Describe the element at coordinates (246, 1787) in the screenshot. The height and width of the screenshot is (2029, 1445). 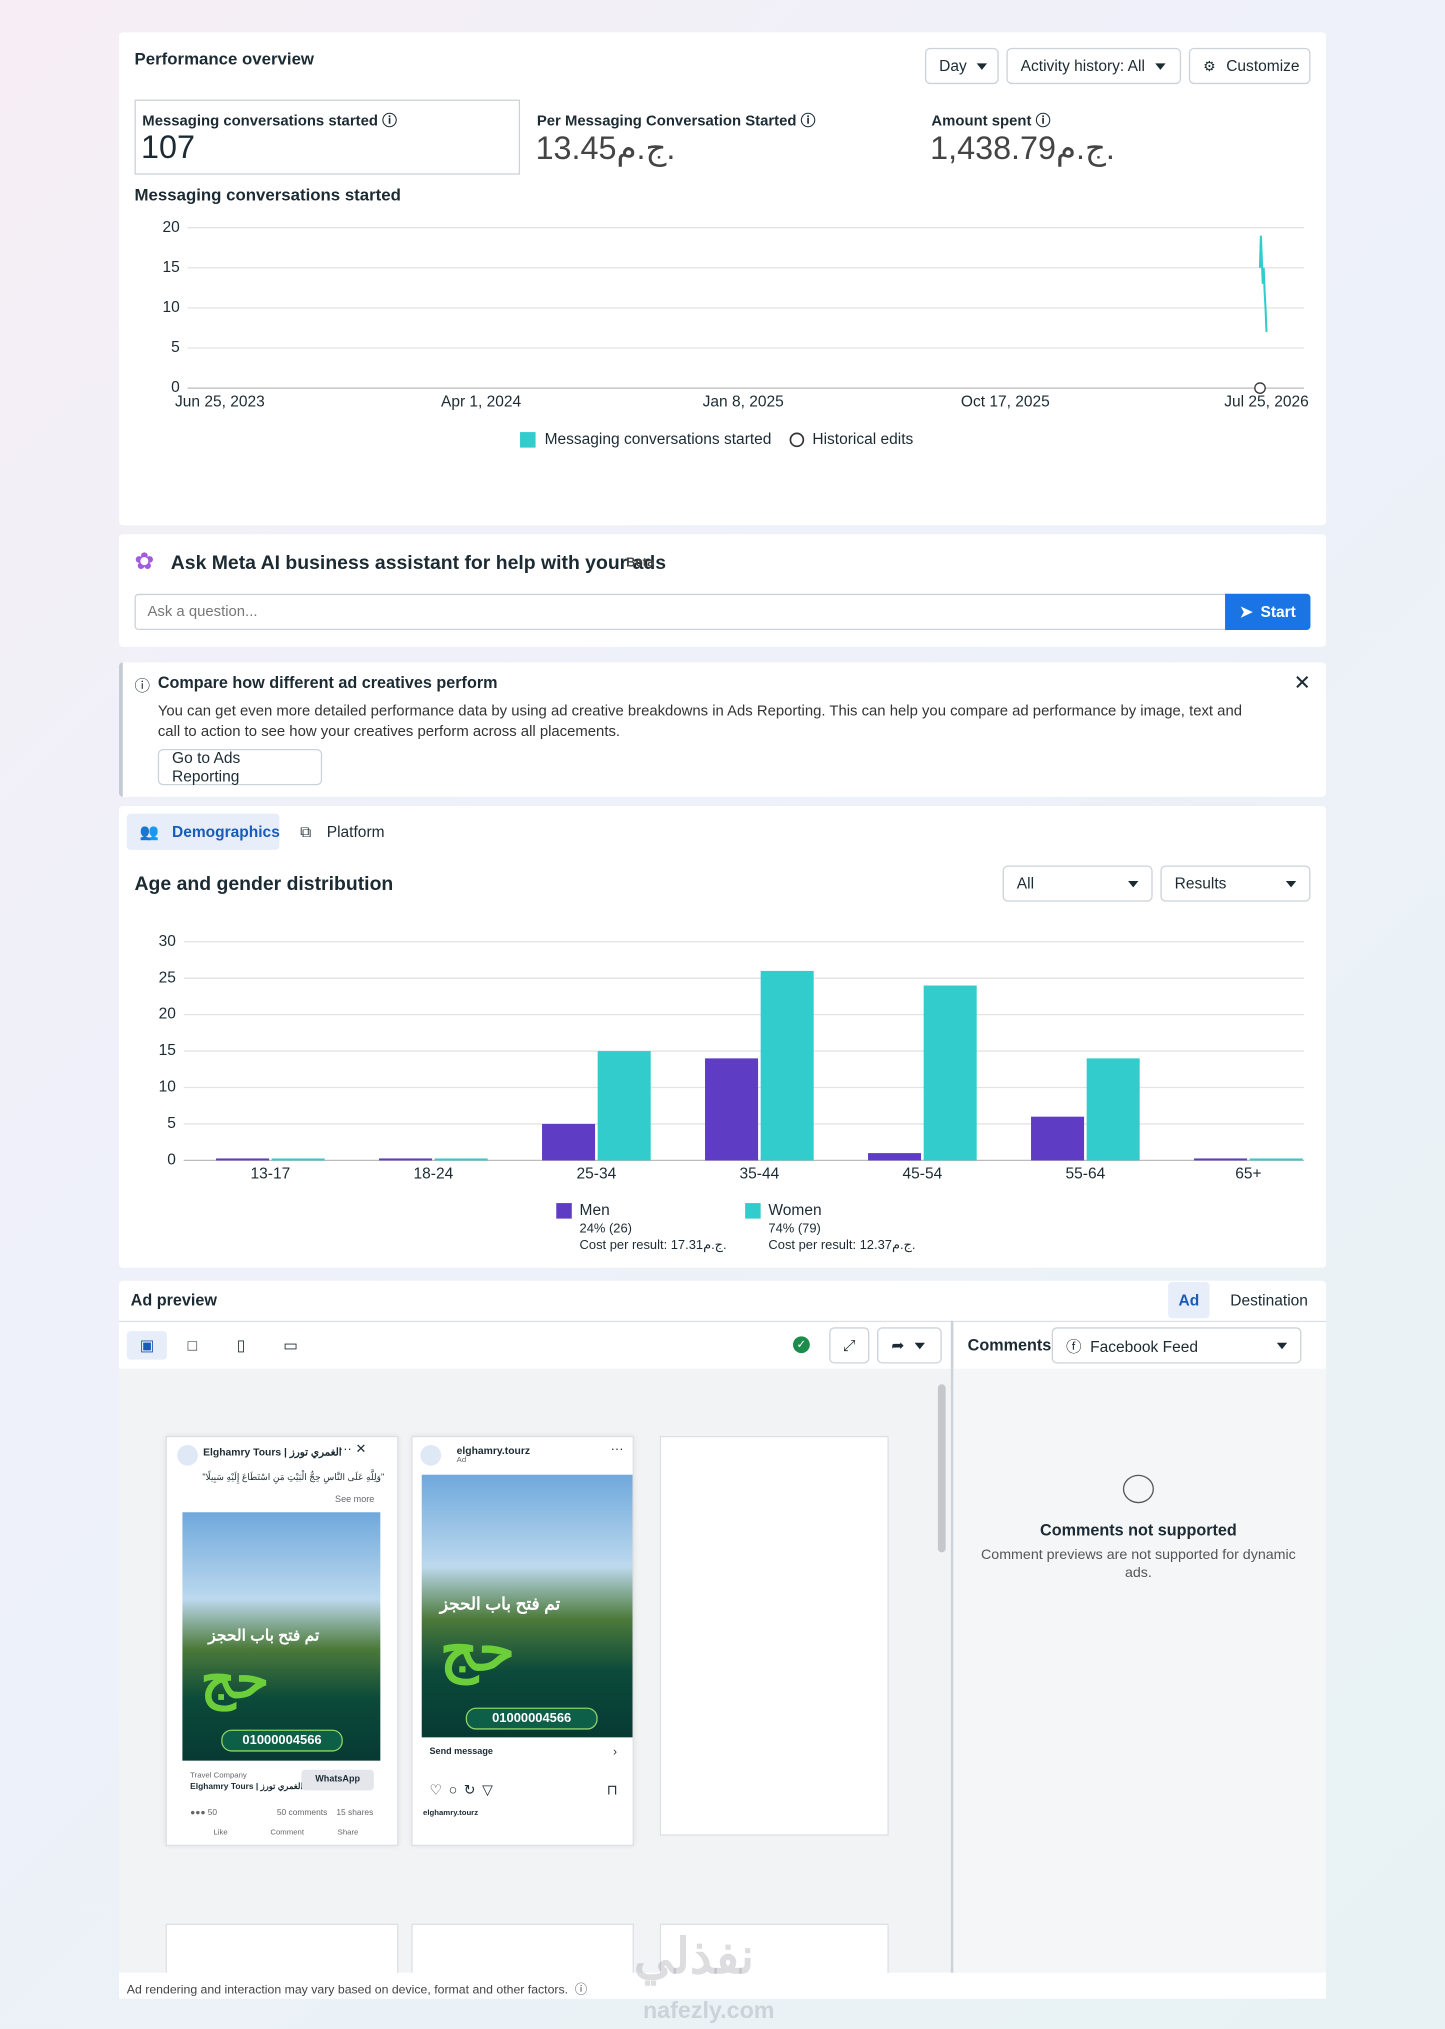
I see `page-name-small: Elghamry Tours | الغمري تورز` at that location.